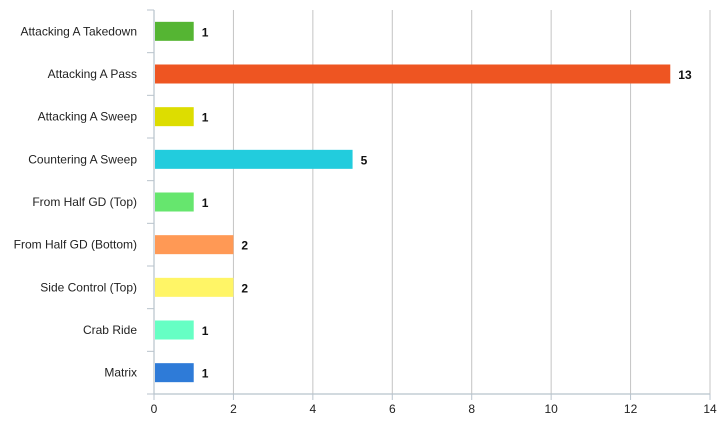 This screenshot has width=724, height=431. What do you see at coordinates (392, 409) in the screenshot?
I see `x-tick-label: 6` at bounding box center [392, 409].